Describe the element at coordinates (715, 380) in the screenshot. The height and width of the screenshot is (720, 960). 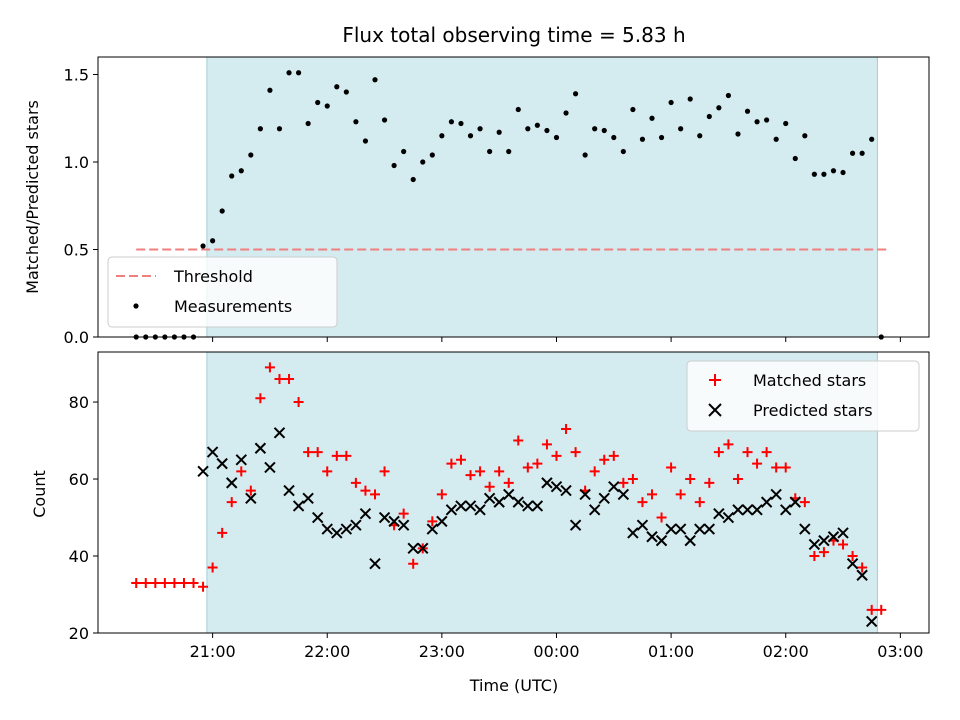
I see `legend-matched-swatch` at that location.